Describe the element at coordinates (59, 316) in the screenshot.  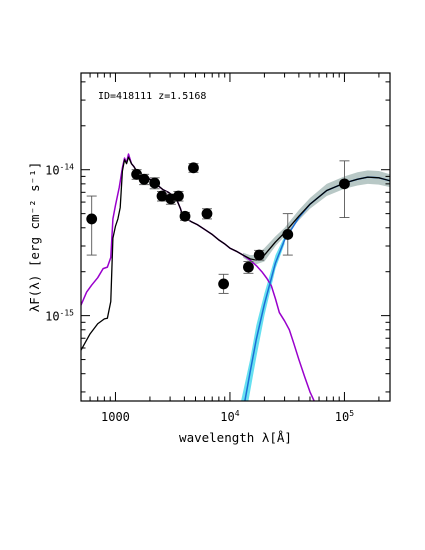
I see `y-tick-label: 10-15` at that location.